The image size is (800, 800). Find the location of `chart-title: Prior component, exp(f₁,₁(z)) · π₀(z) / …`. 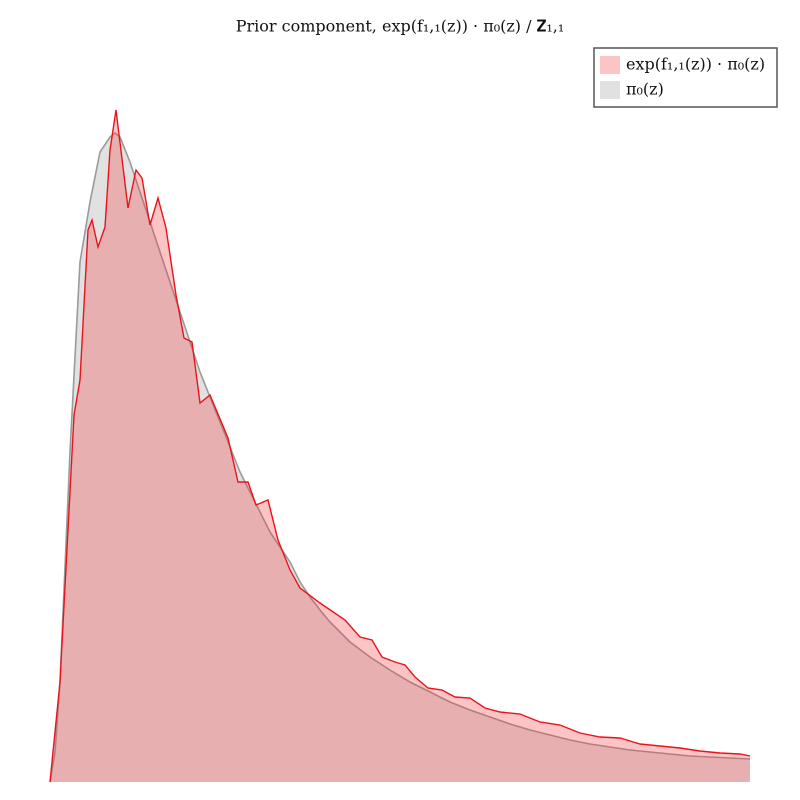

chart-title: Prior component, exp(f₁,₁(z)) · π₀(z) / … is located at coordinates (400, 26).